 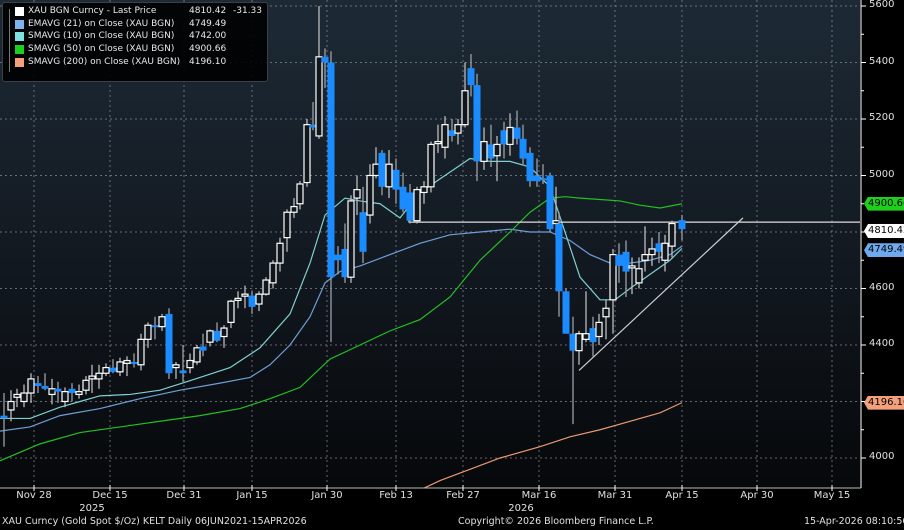 What do you see at coordinates (882, 61) in the screenshot?
I see `y-axis-label: 5400` at bounding box center [882, 61].